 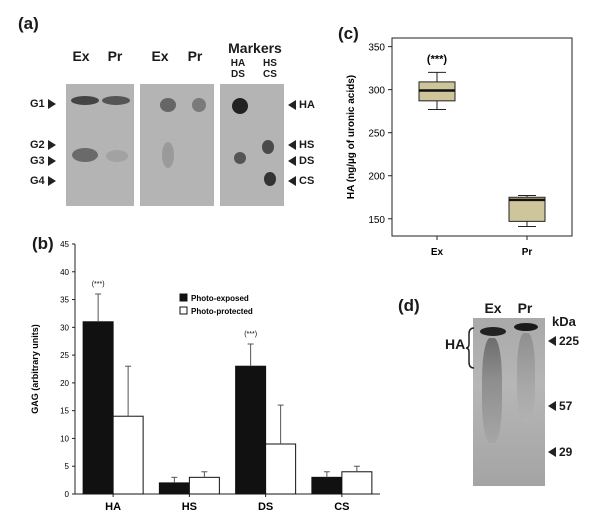 I want to click on marker-lane2-label: HS CS, so click(x=270, y=69).